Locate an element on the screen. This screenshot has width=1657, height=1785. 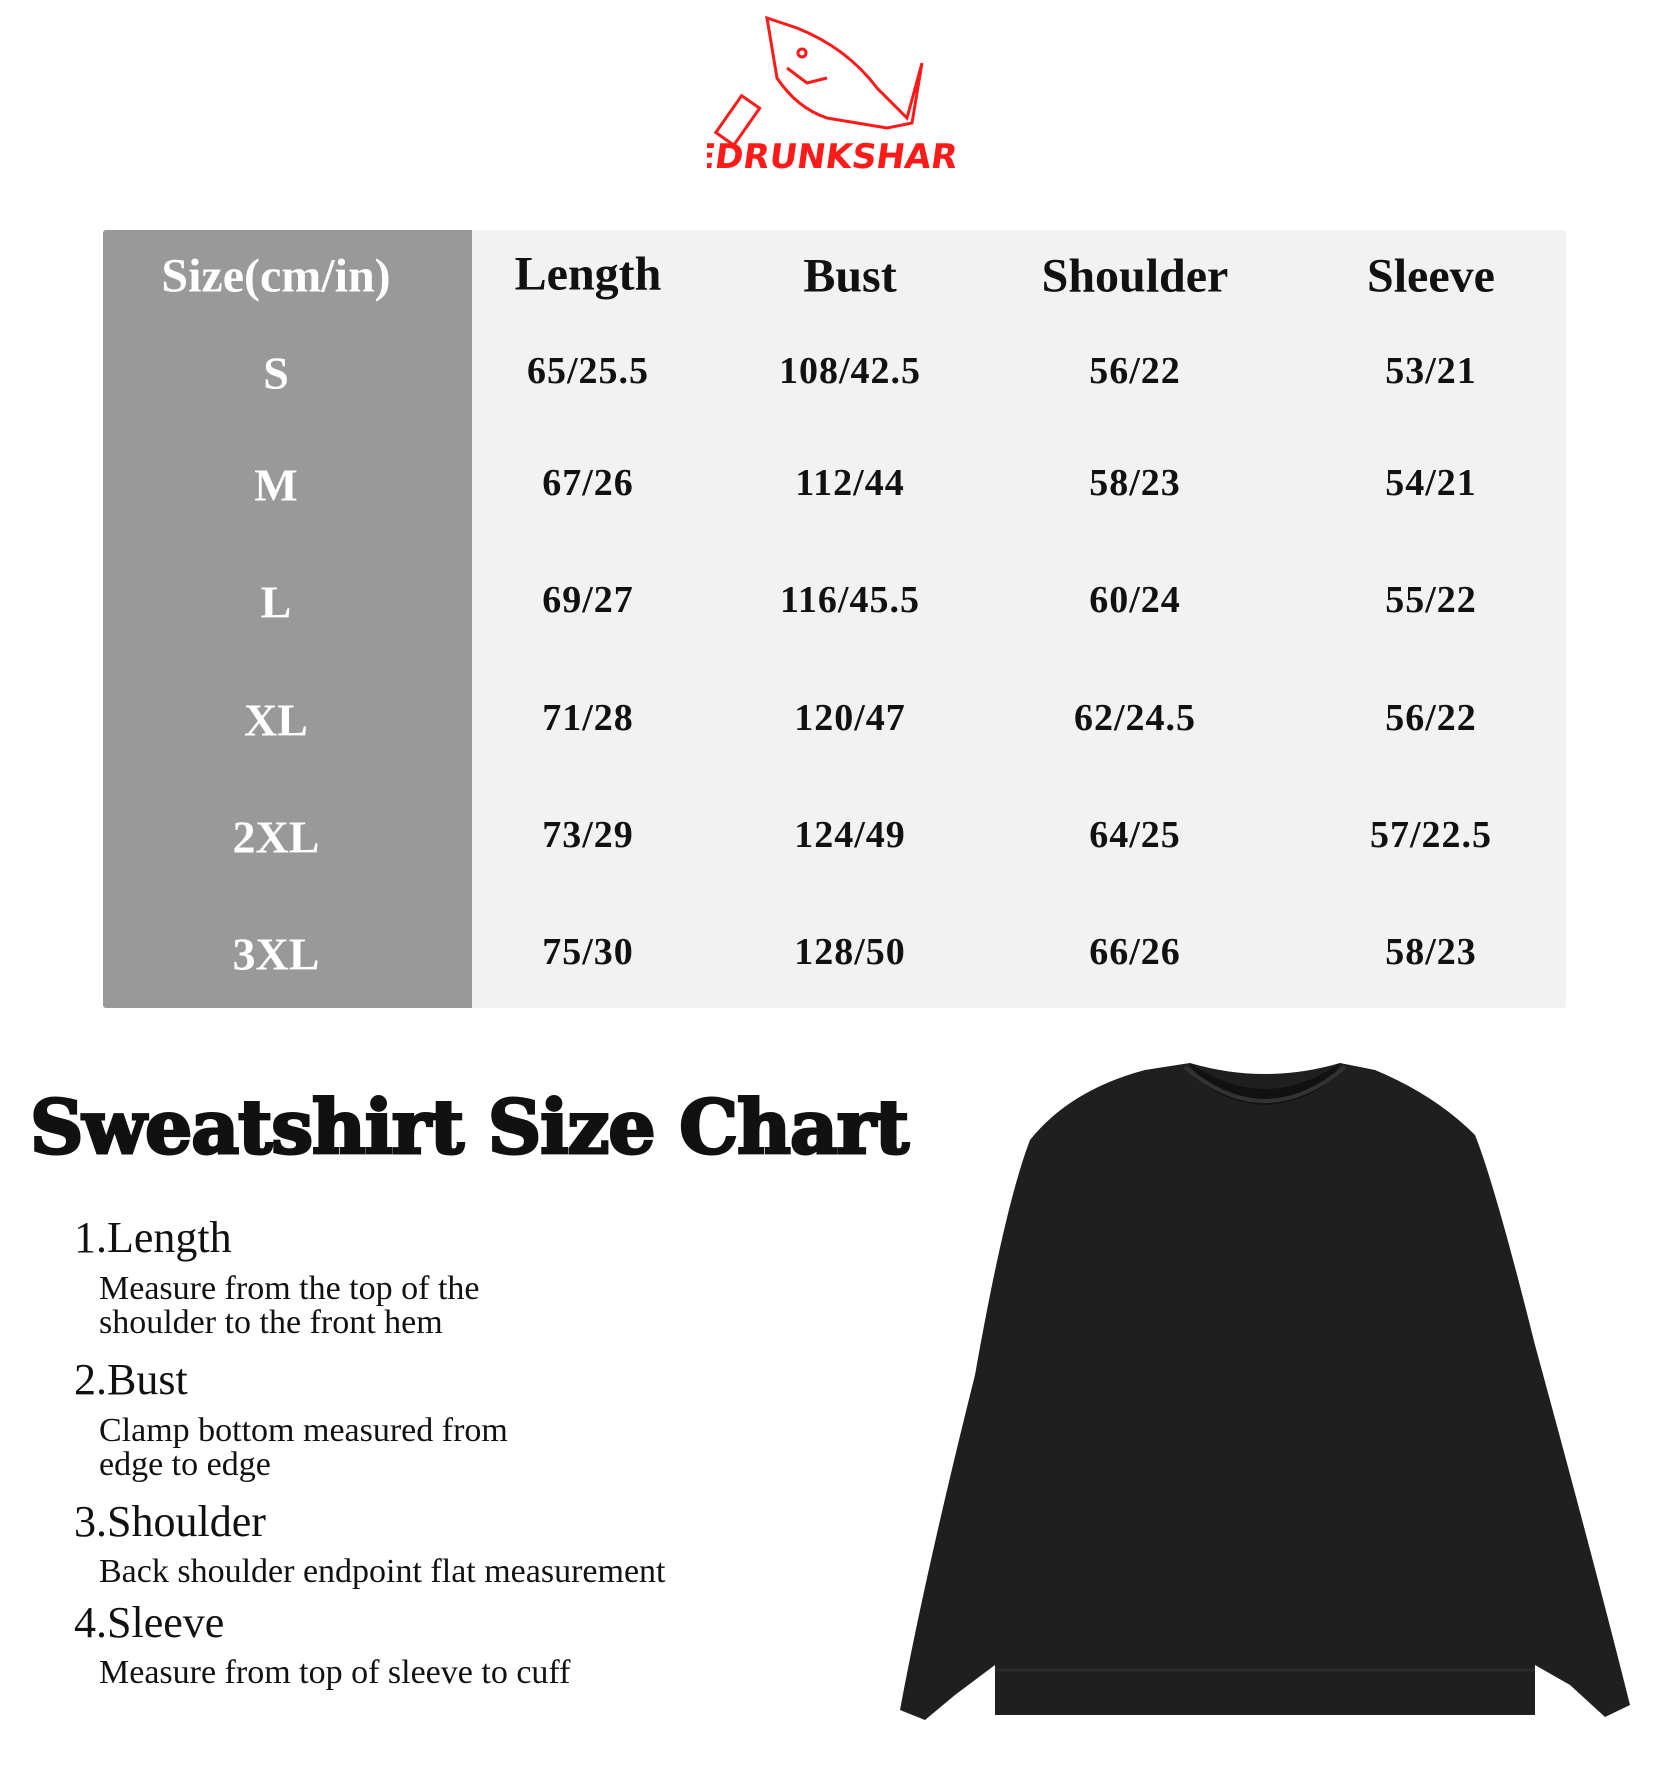
size-column is located at coordinates (287, 619).